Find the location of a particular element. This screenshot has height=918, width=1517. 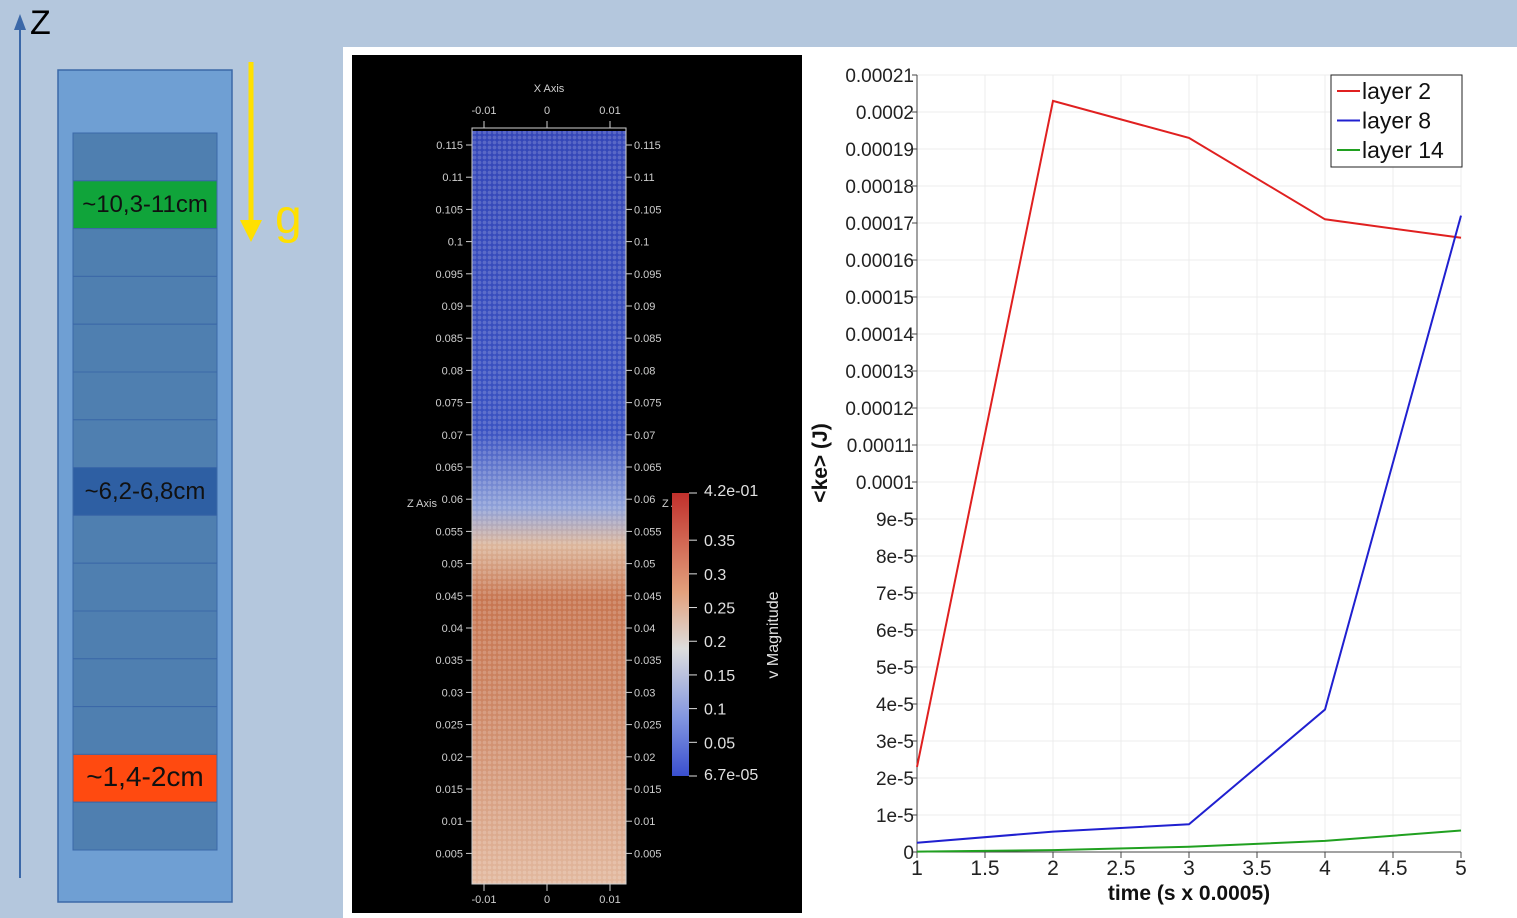

x-tick-label: 3.5 is located at coordinates (1256, 868).